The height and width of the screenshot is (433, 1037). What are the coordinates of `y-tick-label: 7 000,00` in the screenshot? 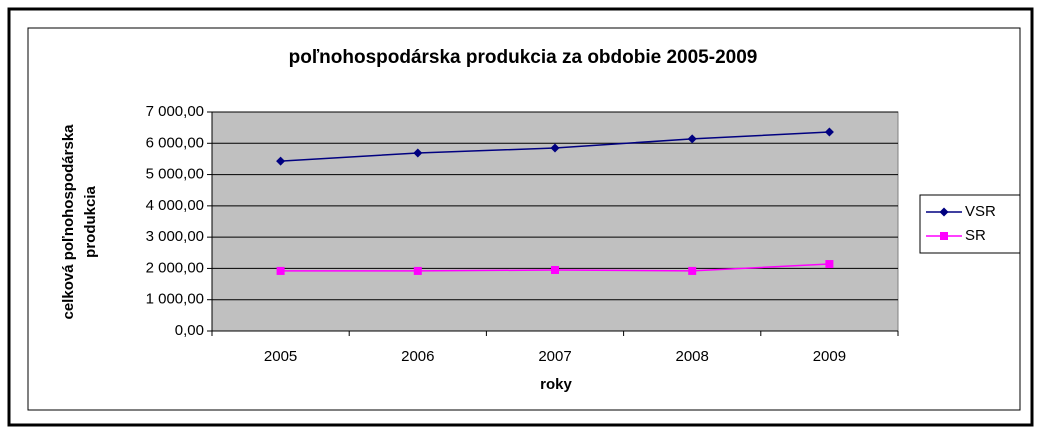 It's located at (175, 111).